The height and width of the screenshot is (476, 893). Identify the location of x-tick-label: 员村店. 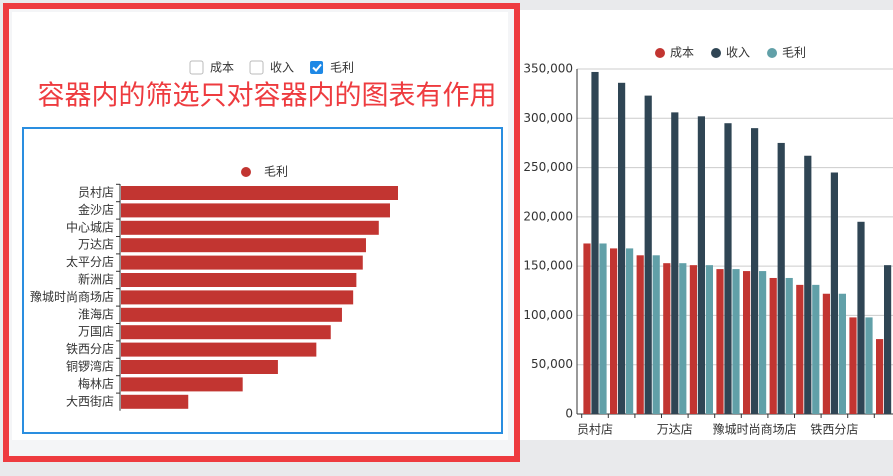
(595, 430).